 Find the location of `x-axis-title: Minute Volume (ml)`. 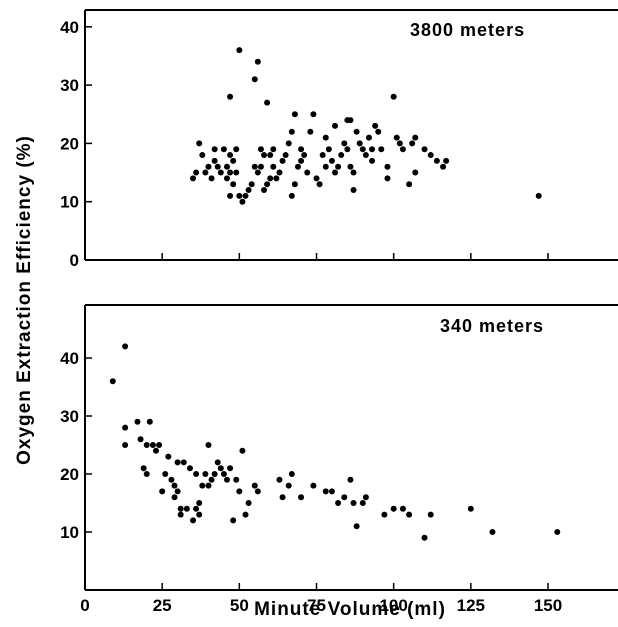

x-axis-title: Minute Volume (ml) is located at coordinates (350, 609).